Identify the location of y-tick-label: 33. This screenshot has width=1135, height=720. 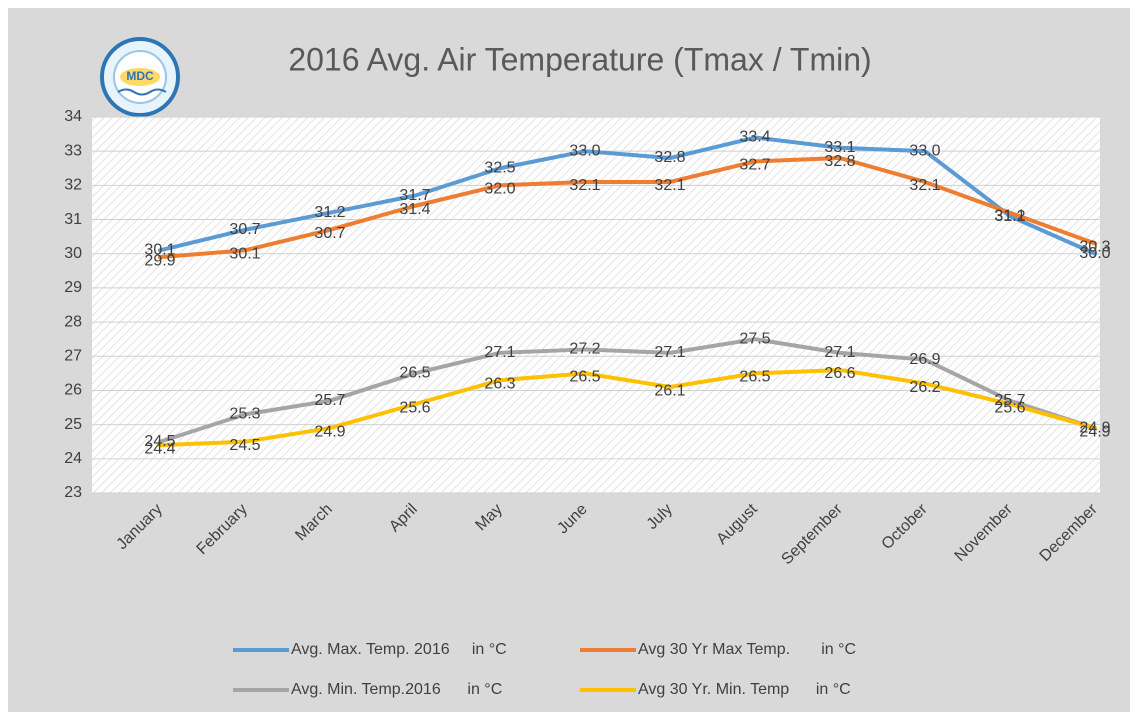
(73, 150).